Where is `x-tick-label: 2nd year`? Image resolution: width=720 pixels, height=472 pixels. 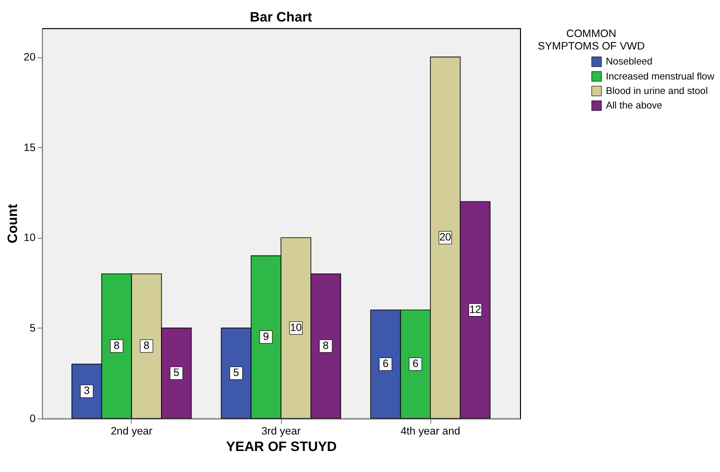 x-tick-label: 2nd year is located at coordinates (131, 431).